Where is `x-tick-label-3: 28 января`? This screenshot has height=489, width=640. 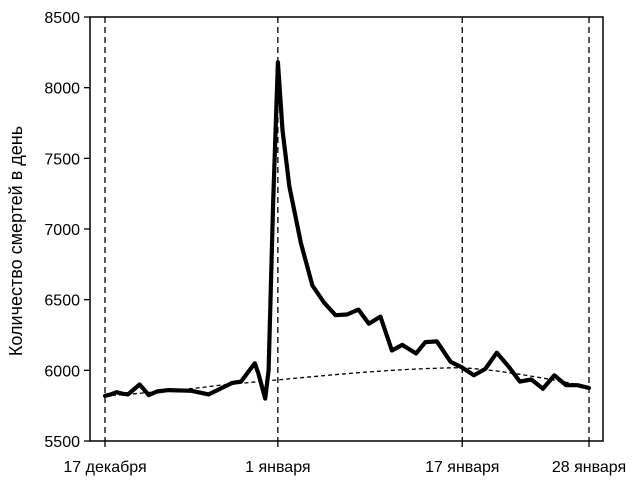
x-tick-label-3: 28 января is located at coordinates (589, 467).